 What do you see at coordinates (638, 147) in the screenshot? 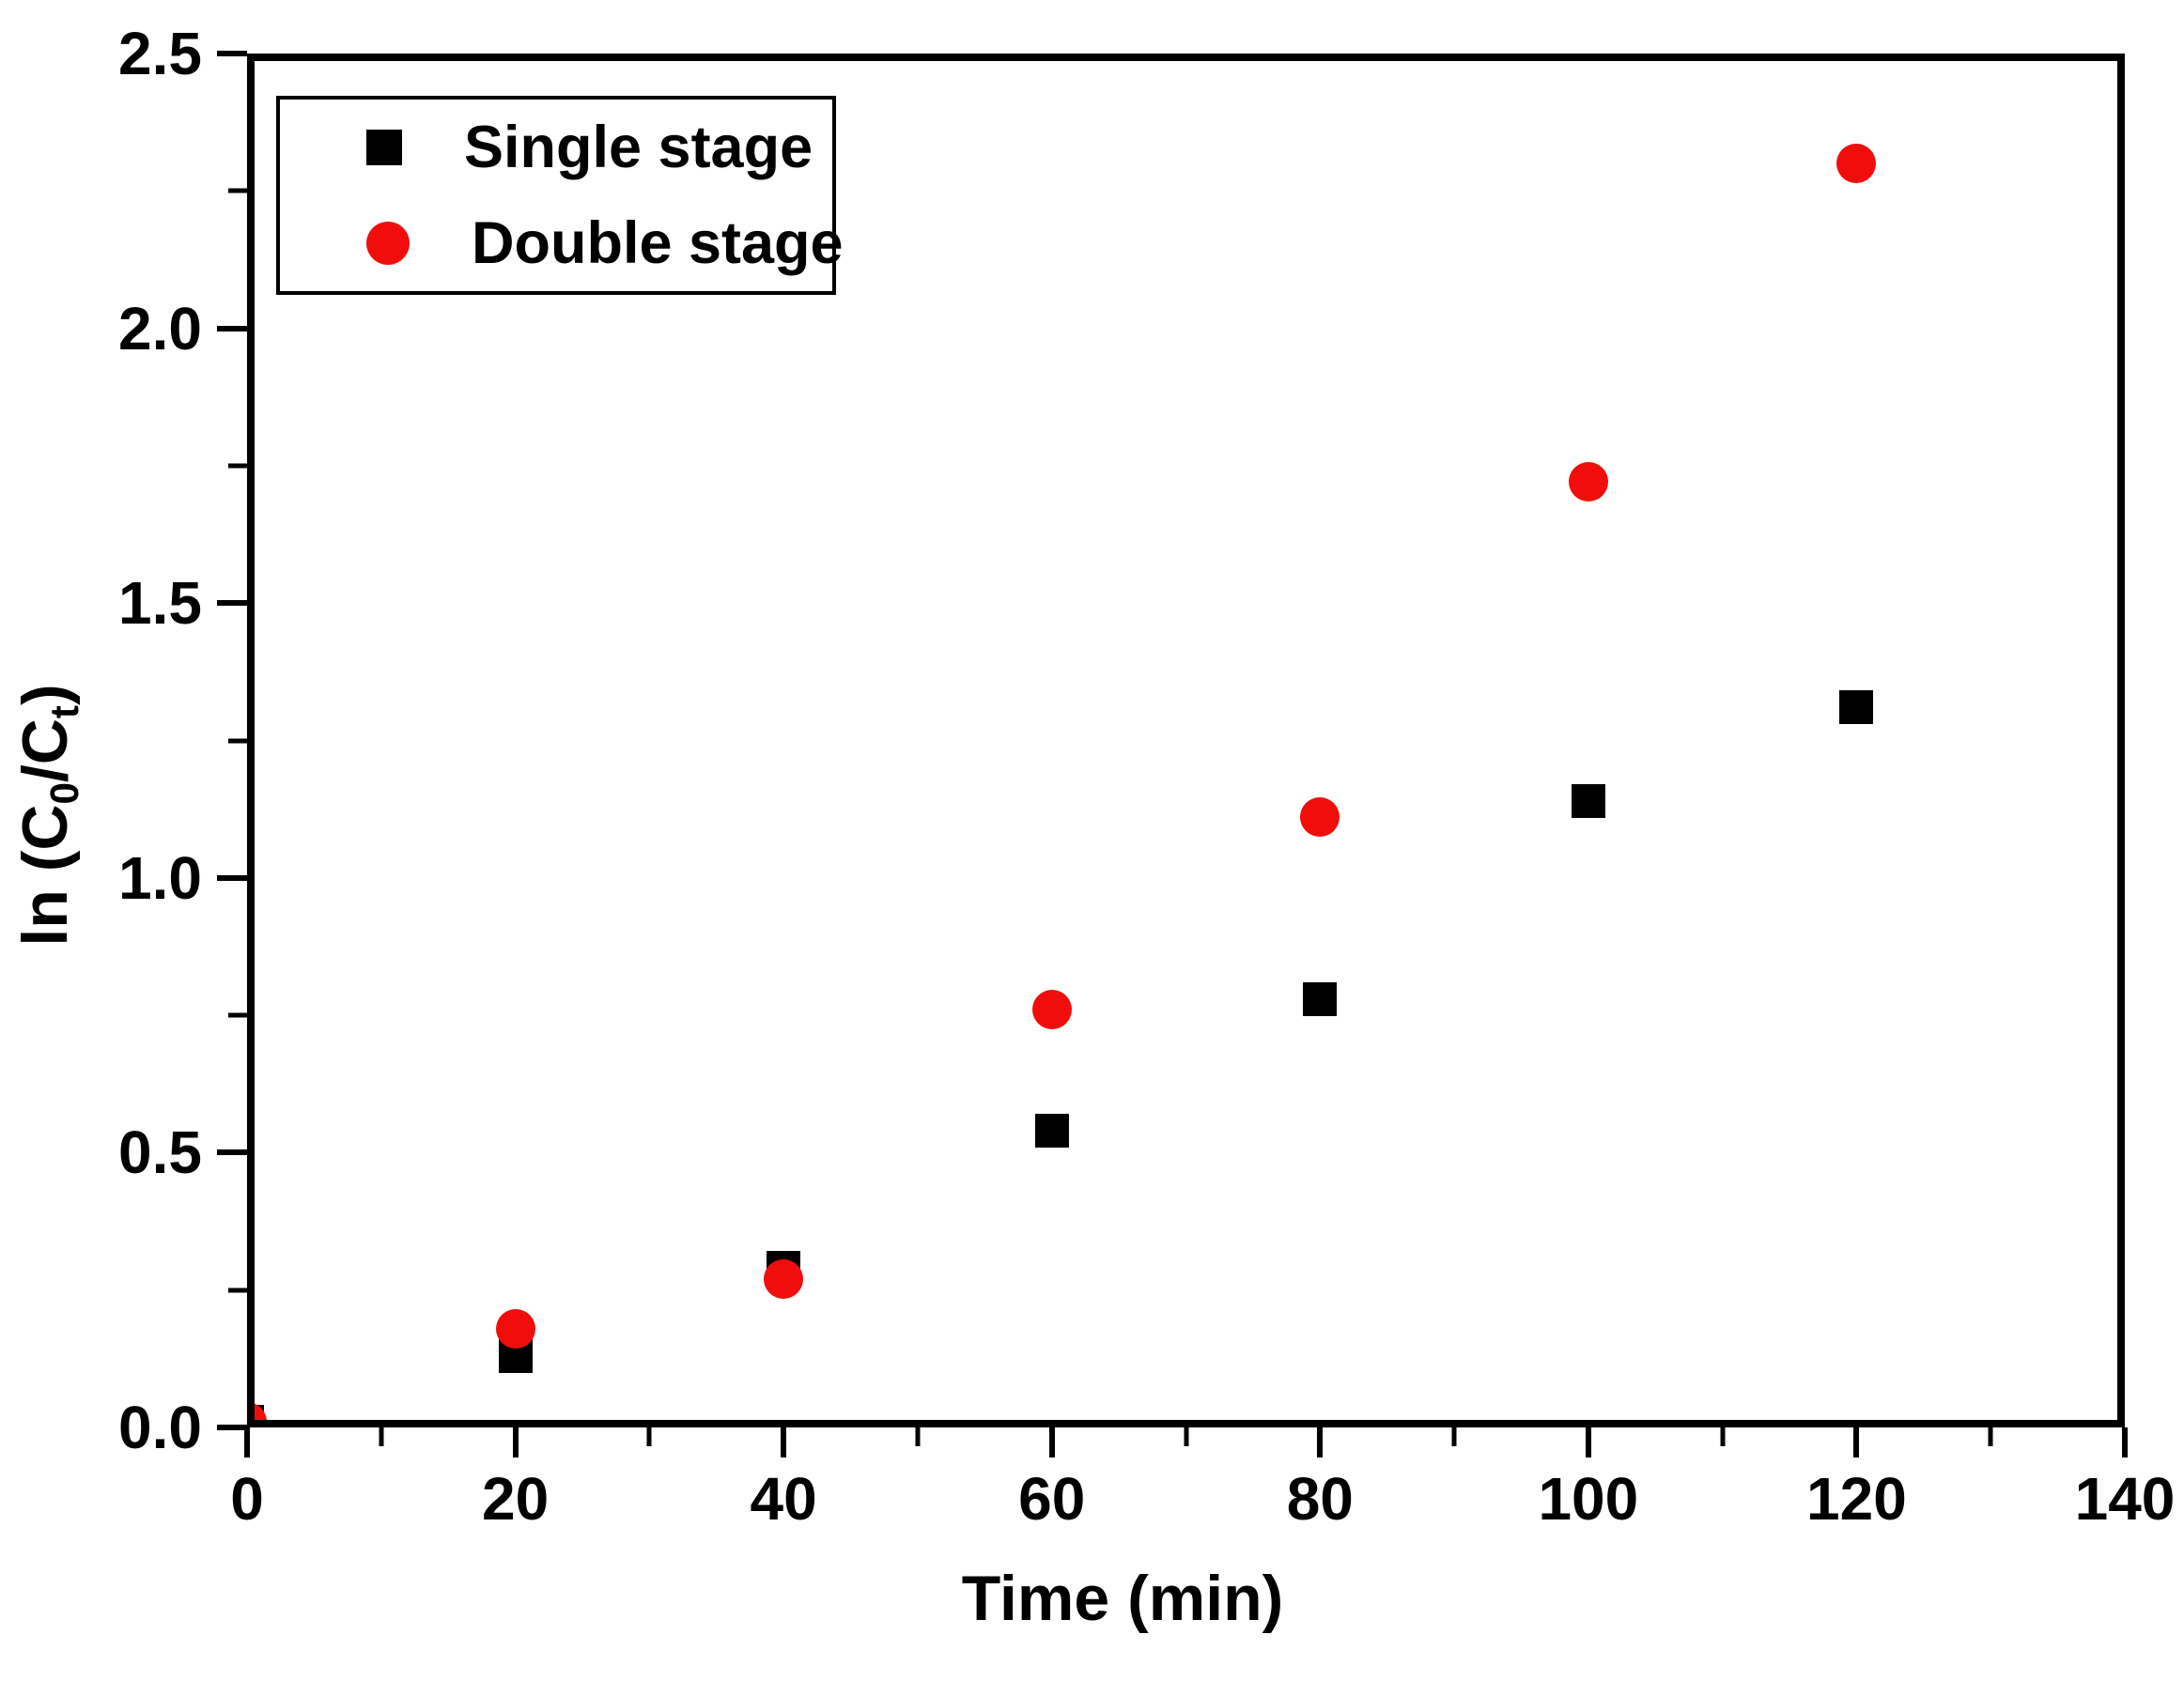
I see `legend-item-label: Single stage` at bounding box center [638, 147].